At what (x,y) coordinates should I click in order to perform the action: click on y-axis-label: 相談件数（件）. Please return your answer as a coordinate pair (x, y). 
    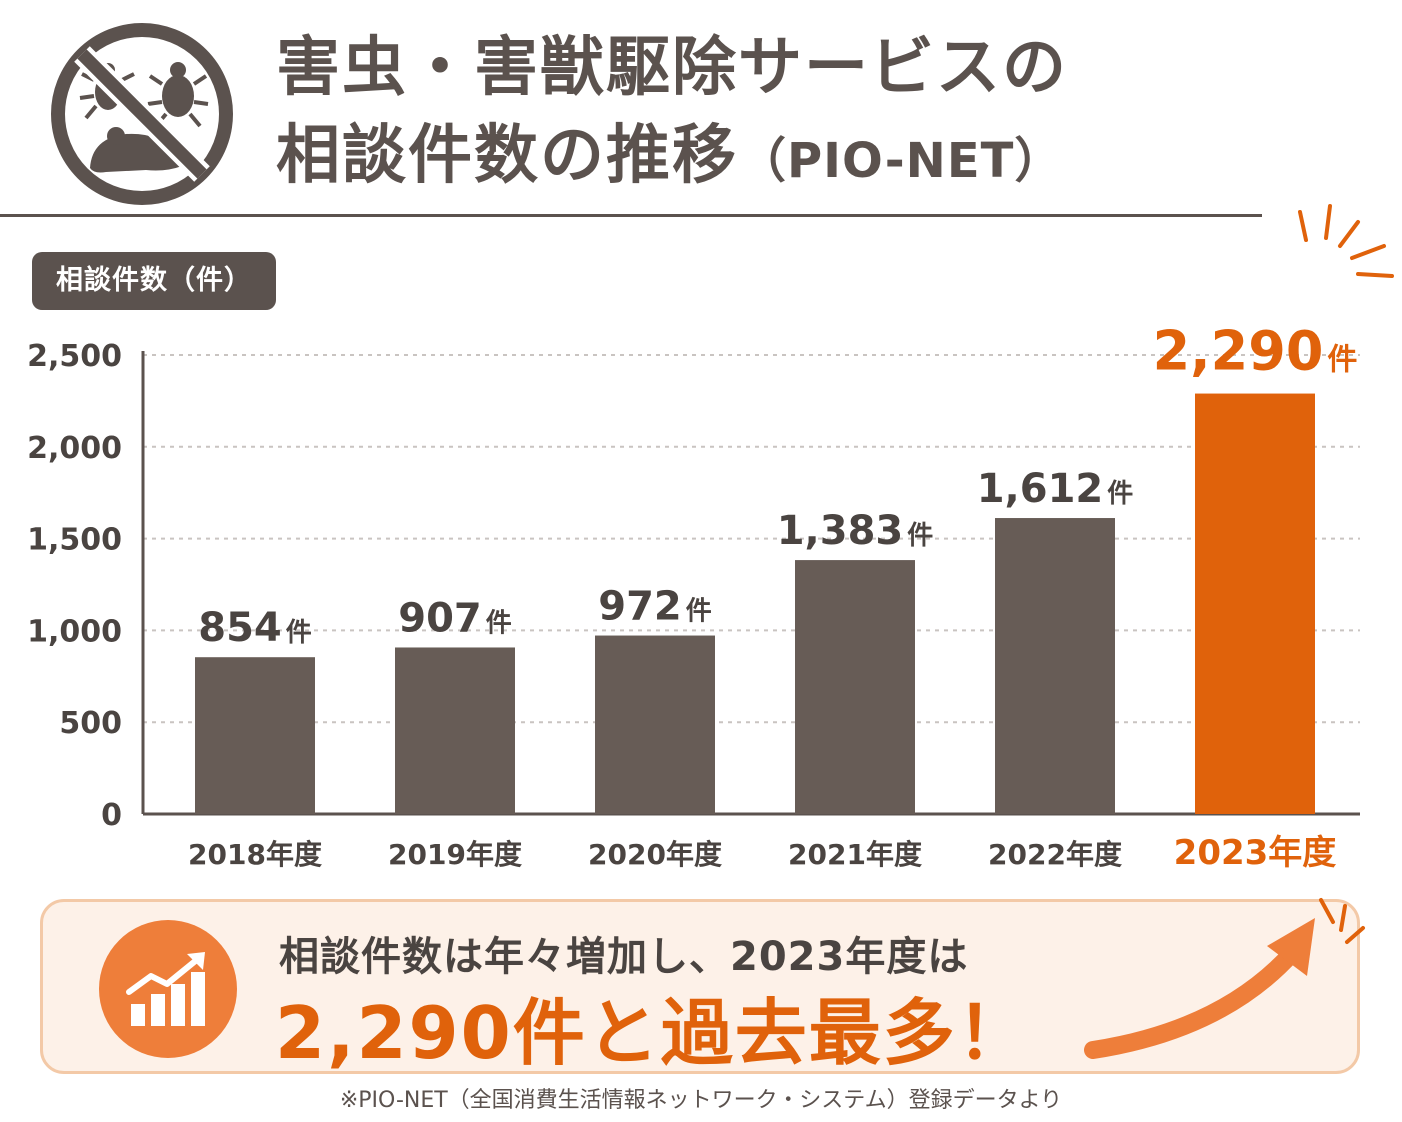
    Looking at the image, I should click on (154, 281).